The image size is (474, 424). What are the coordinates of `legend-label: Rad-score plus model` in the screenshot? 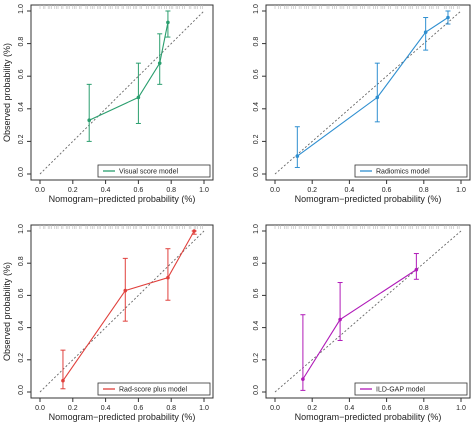 It's located at (153, 390).